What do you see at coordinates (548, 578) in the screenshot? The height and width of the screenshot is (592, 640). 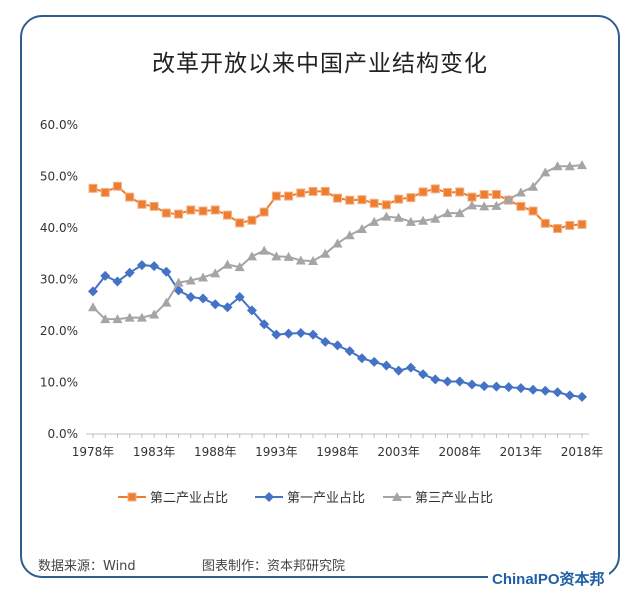 I see `chinaipo-logo: ChinaIPO资本邦` at bounding box center [548, 578].